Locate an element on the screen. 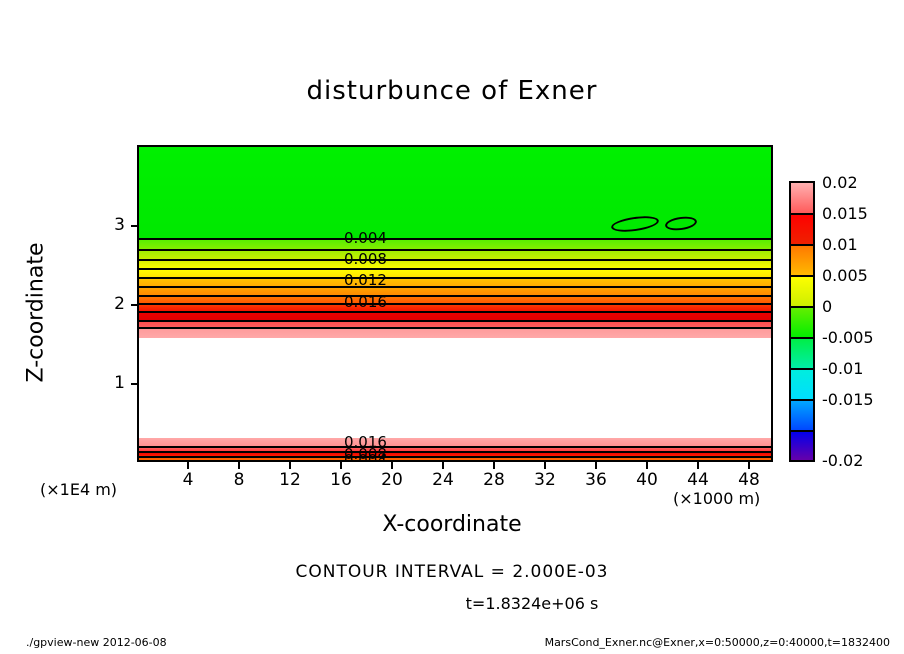 This screenshot has width=904, height=654. x-tick-label: 40 is located at coordinates (647, 480).